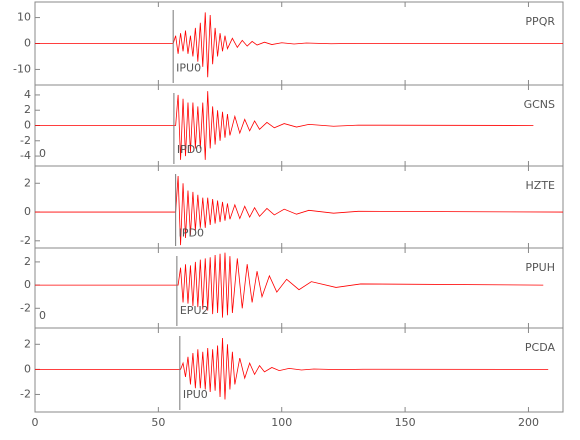 Image resolution: width=580 pixels, height=440 pixels. I want to click on pick-label: EPU2, so click(194, 310).